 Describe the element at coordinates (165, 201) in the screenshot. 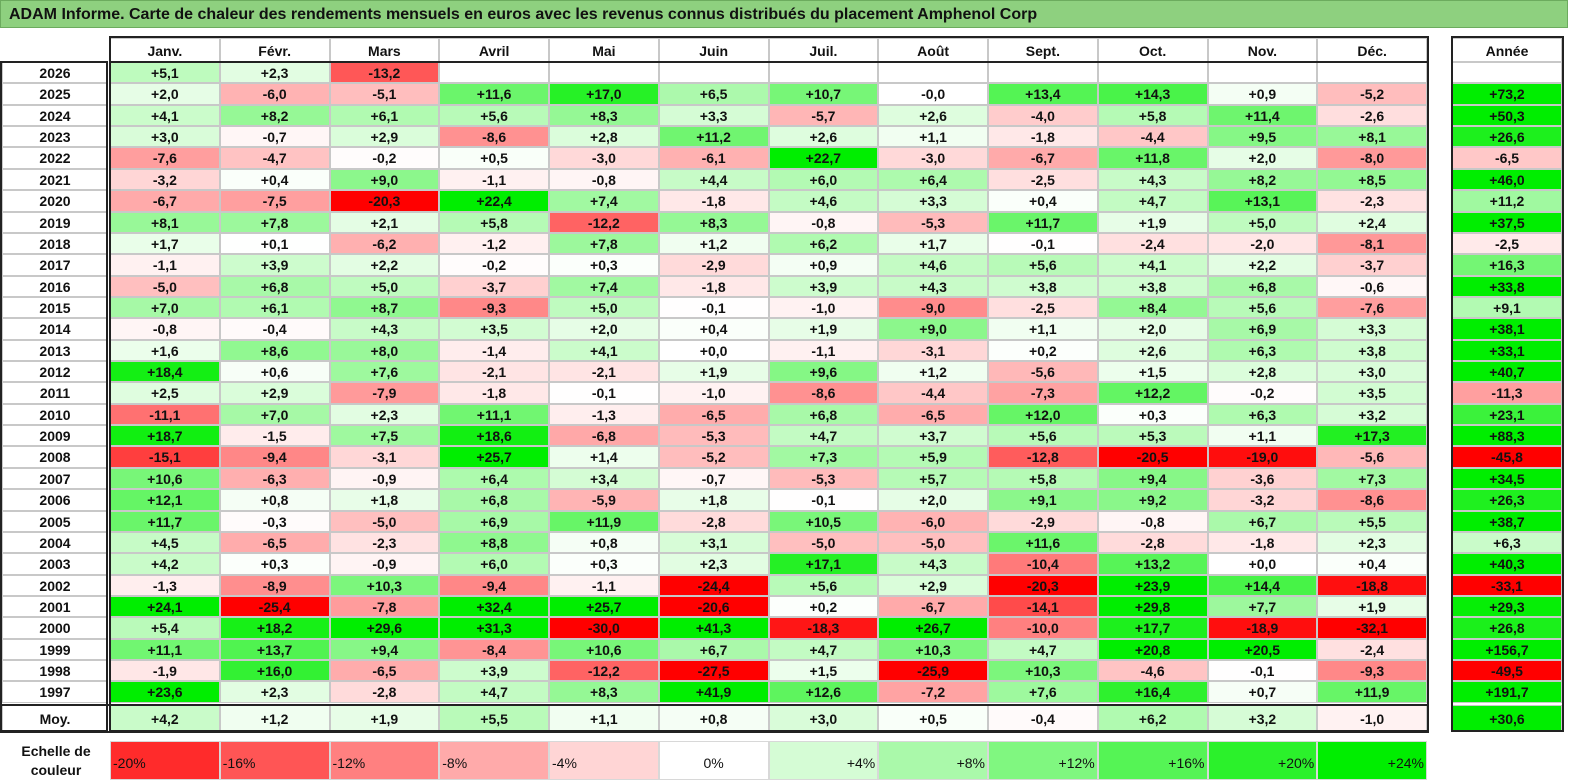

I see `heatmap-cell: -6,7` at that location.